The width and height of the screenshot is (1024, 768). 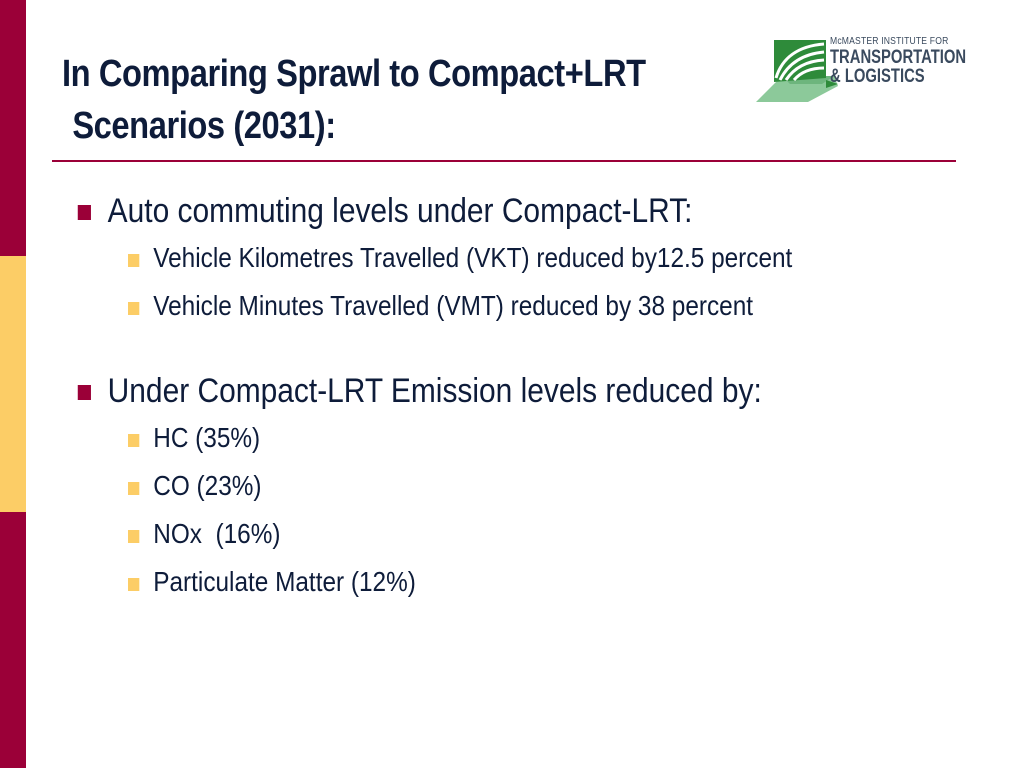 What do you see at coordinates (497, 534) in the screenshot?
I see `sub-bullet-item: NOx (16%)` at bounding box center [497, 534].